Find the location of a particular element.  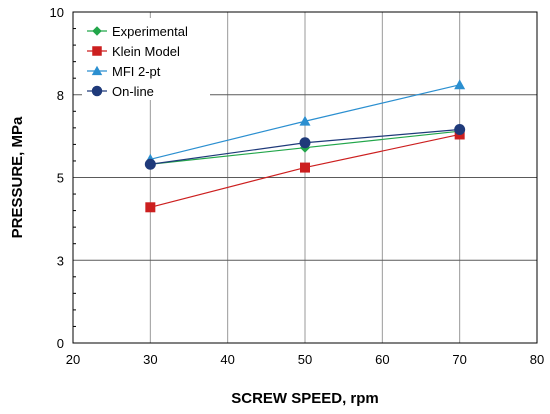

legend-label: Experimental is located at coordinates (150, 31).